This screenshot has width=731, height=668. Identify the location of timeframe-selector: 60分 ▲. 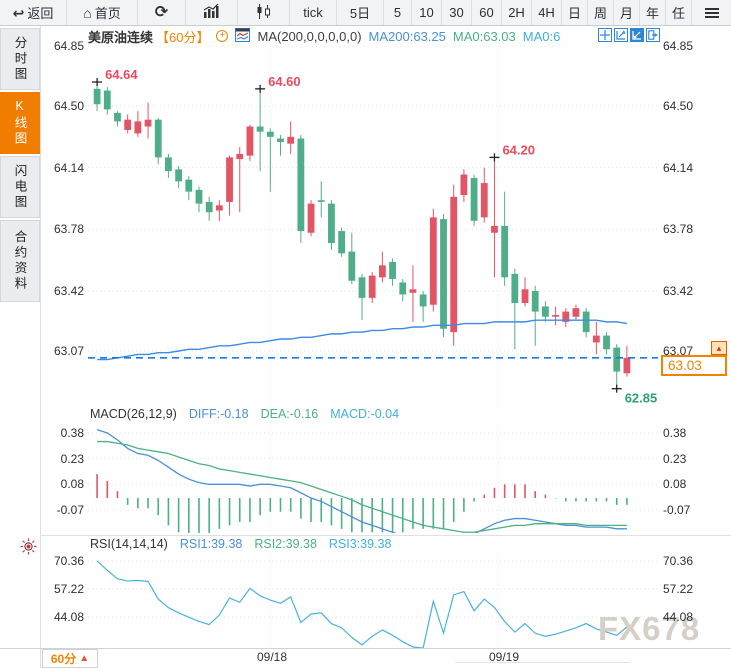
(70, 658).